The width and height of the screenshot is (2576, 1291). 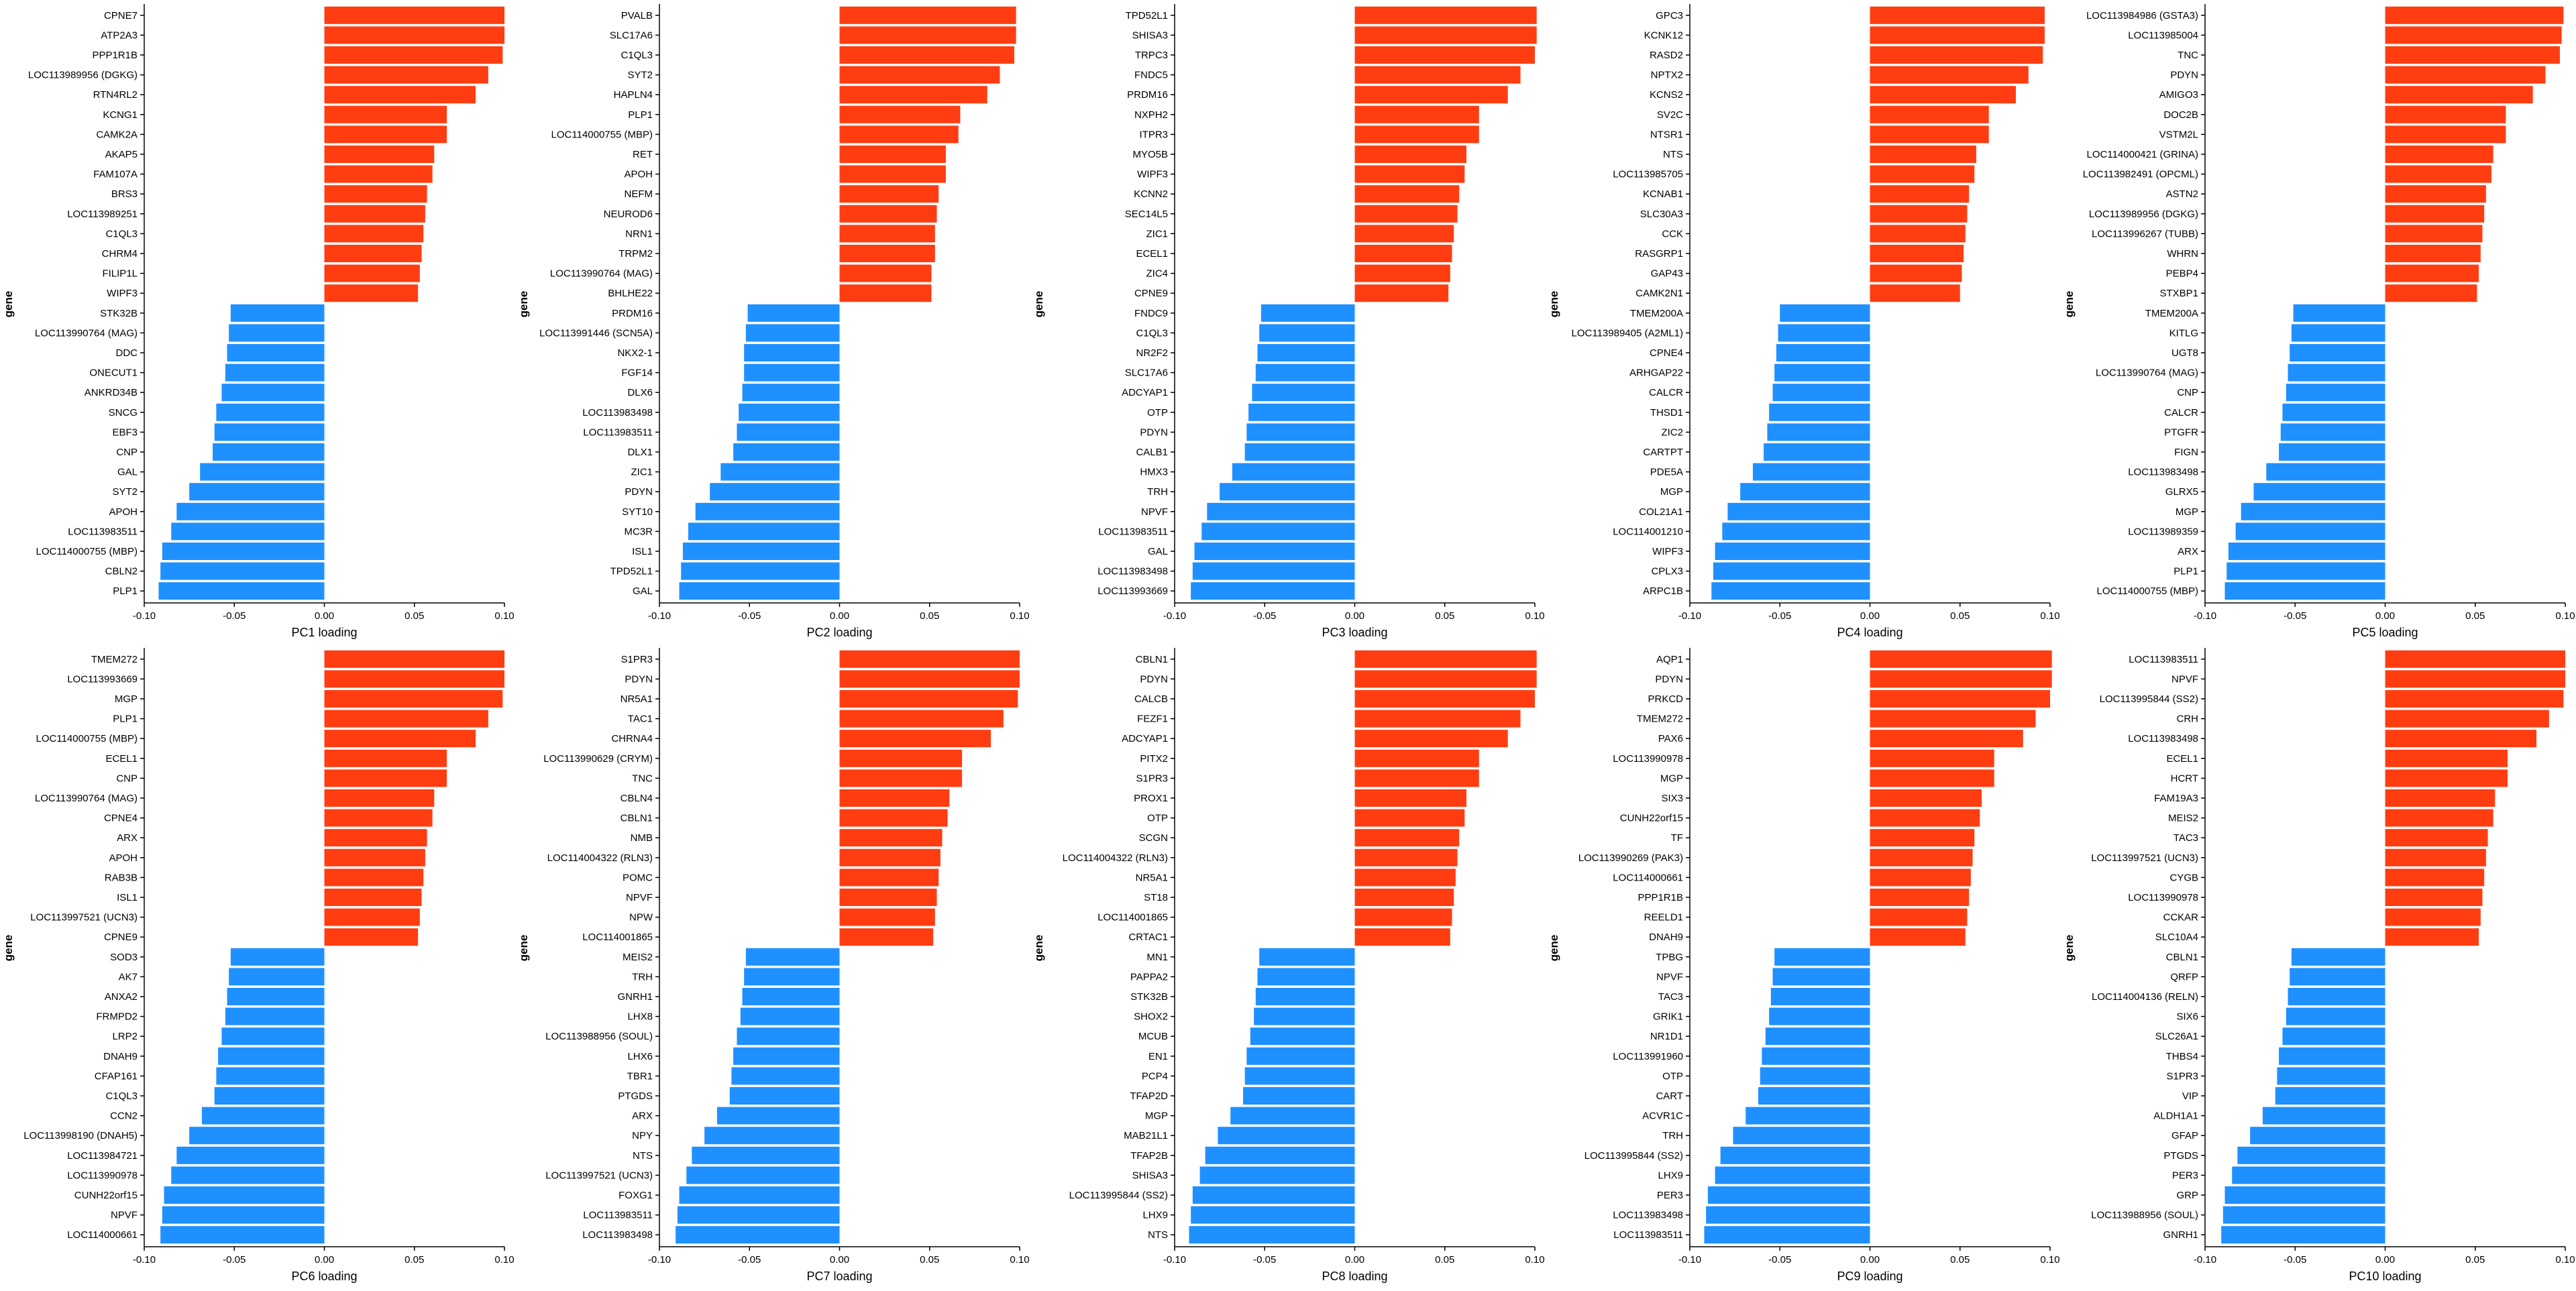 What do you see at coordinates (121, 571) in the screenshot?
I see `gene-label: CBLN2` at bounding box center [121, 571].